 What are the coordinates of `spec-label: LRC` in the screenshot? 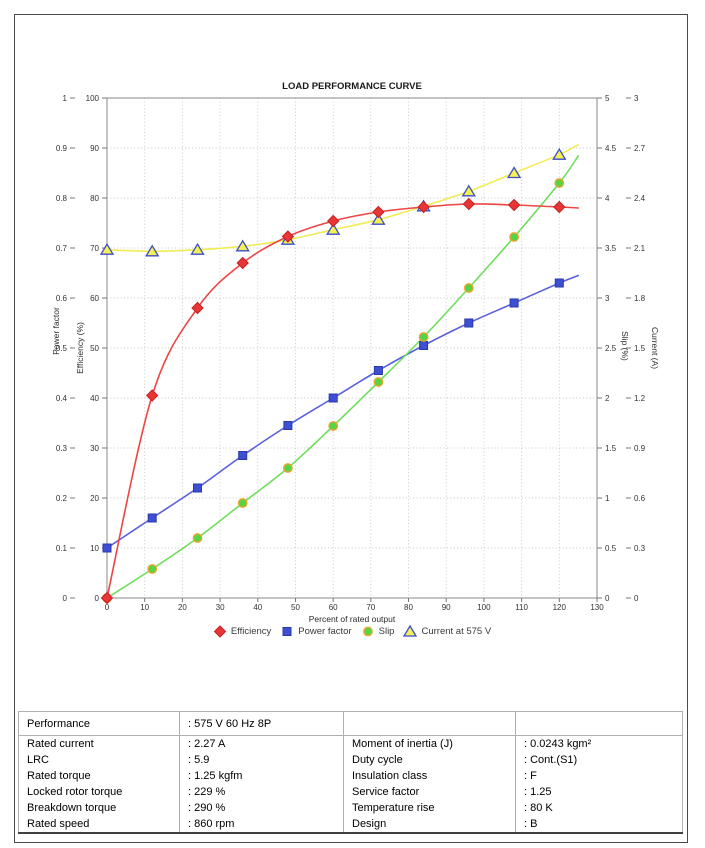 It's located at (99, 760).